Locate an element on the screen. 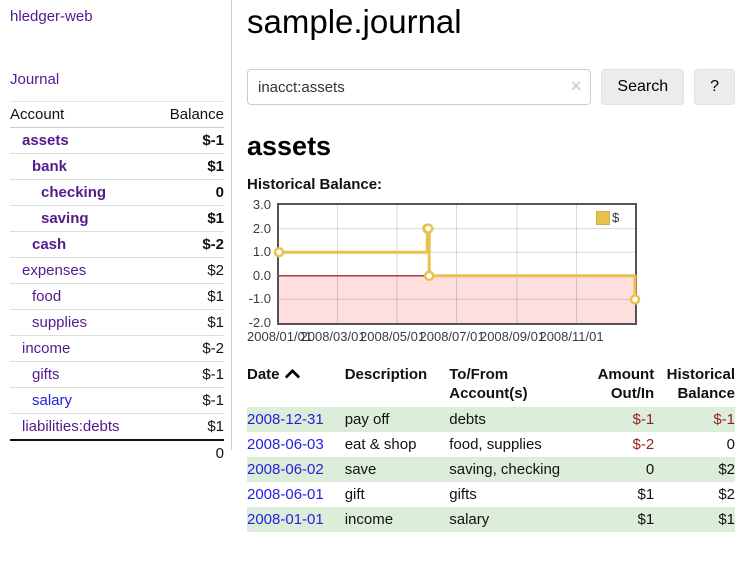  legend-swatch-icon is located at coordinates (603, 217).